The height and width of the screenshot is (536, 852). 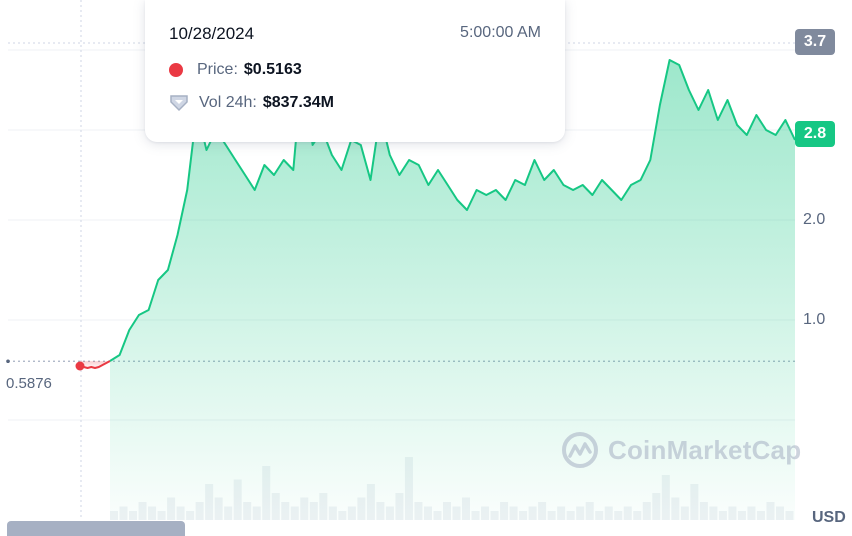 What do you see at coordinates (815, 42) in the screenshot?
I see `high-price-badge: 3.7` at bounding box center [815, 42].